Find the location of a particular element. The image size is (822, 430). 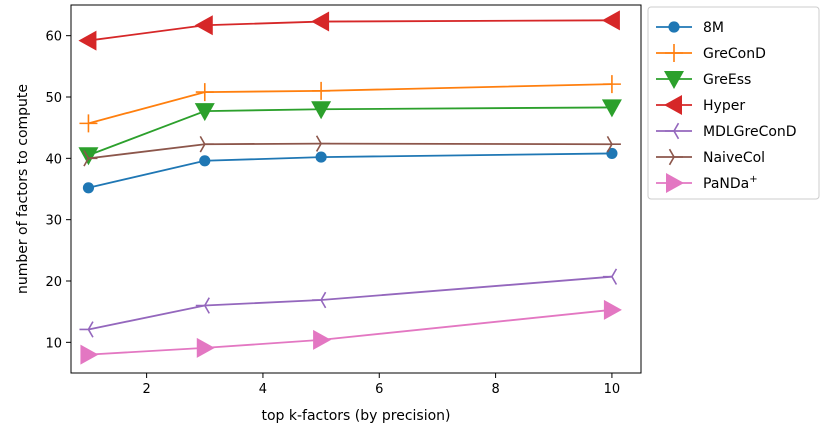

x-tick-label: 10 is located at coordinates (612, 389).